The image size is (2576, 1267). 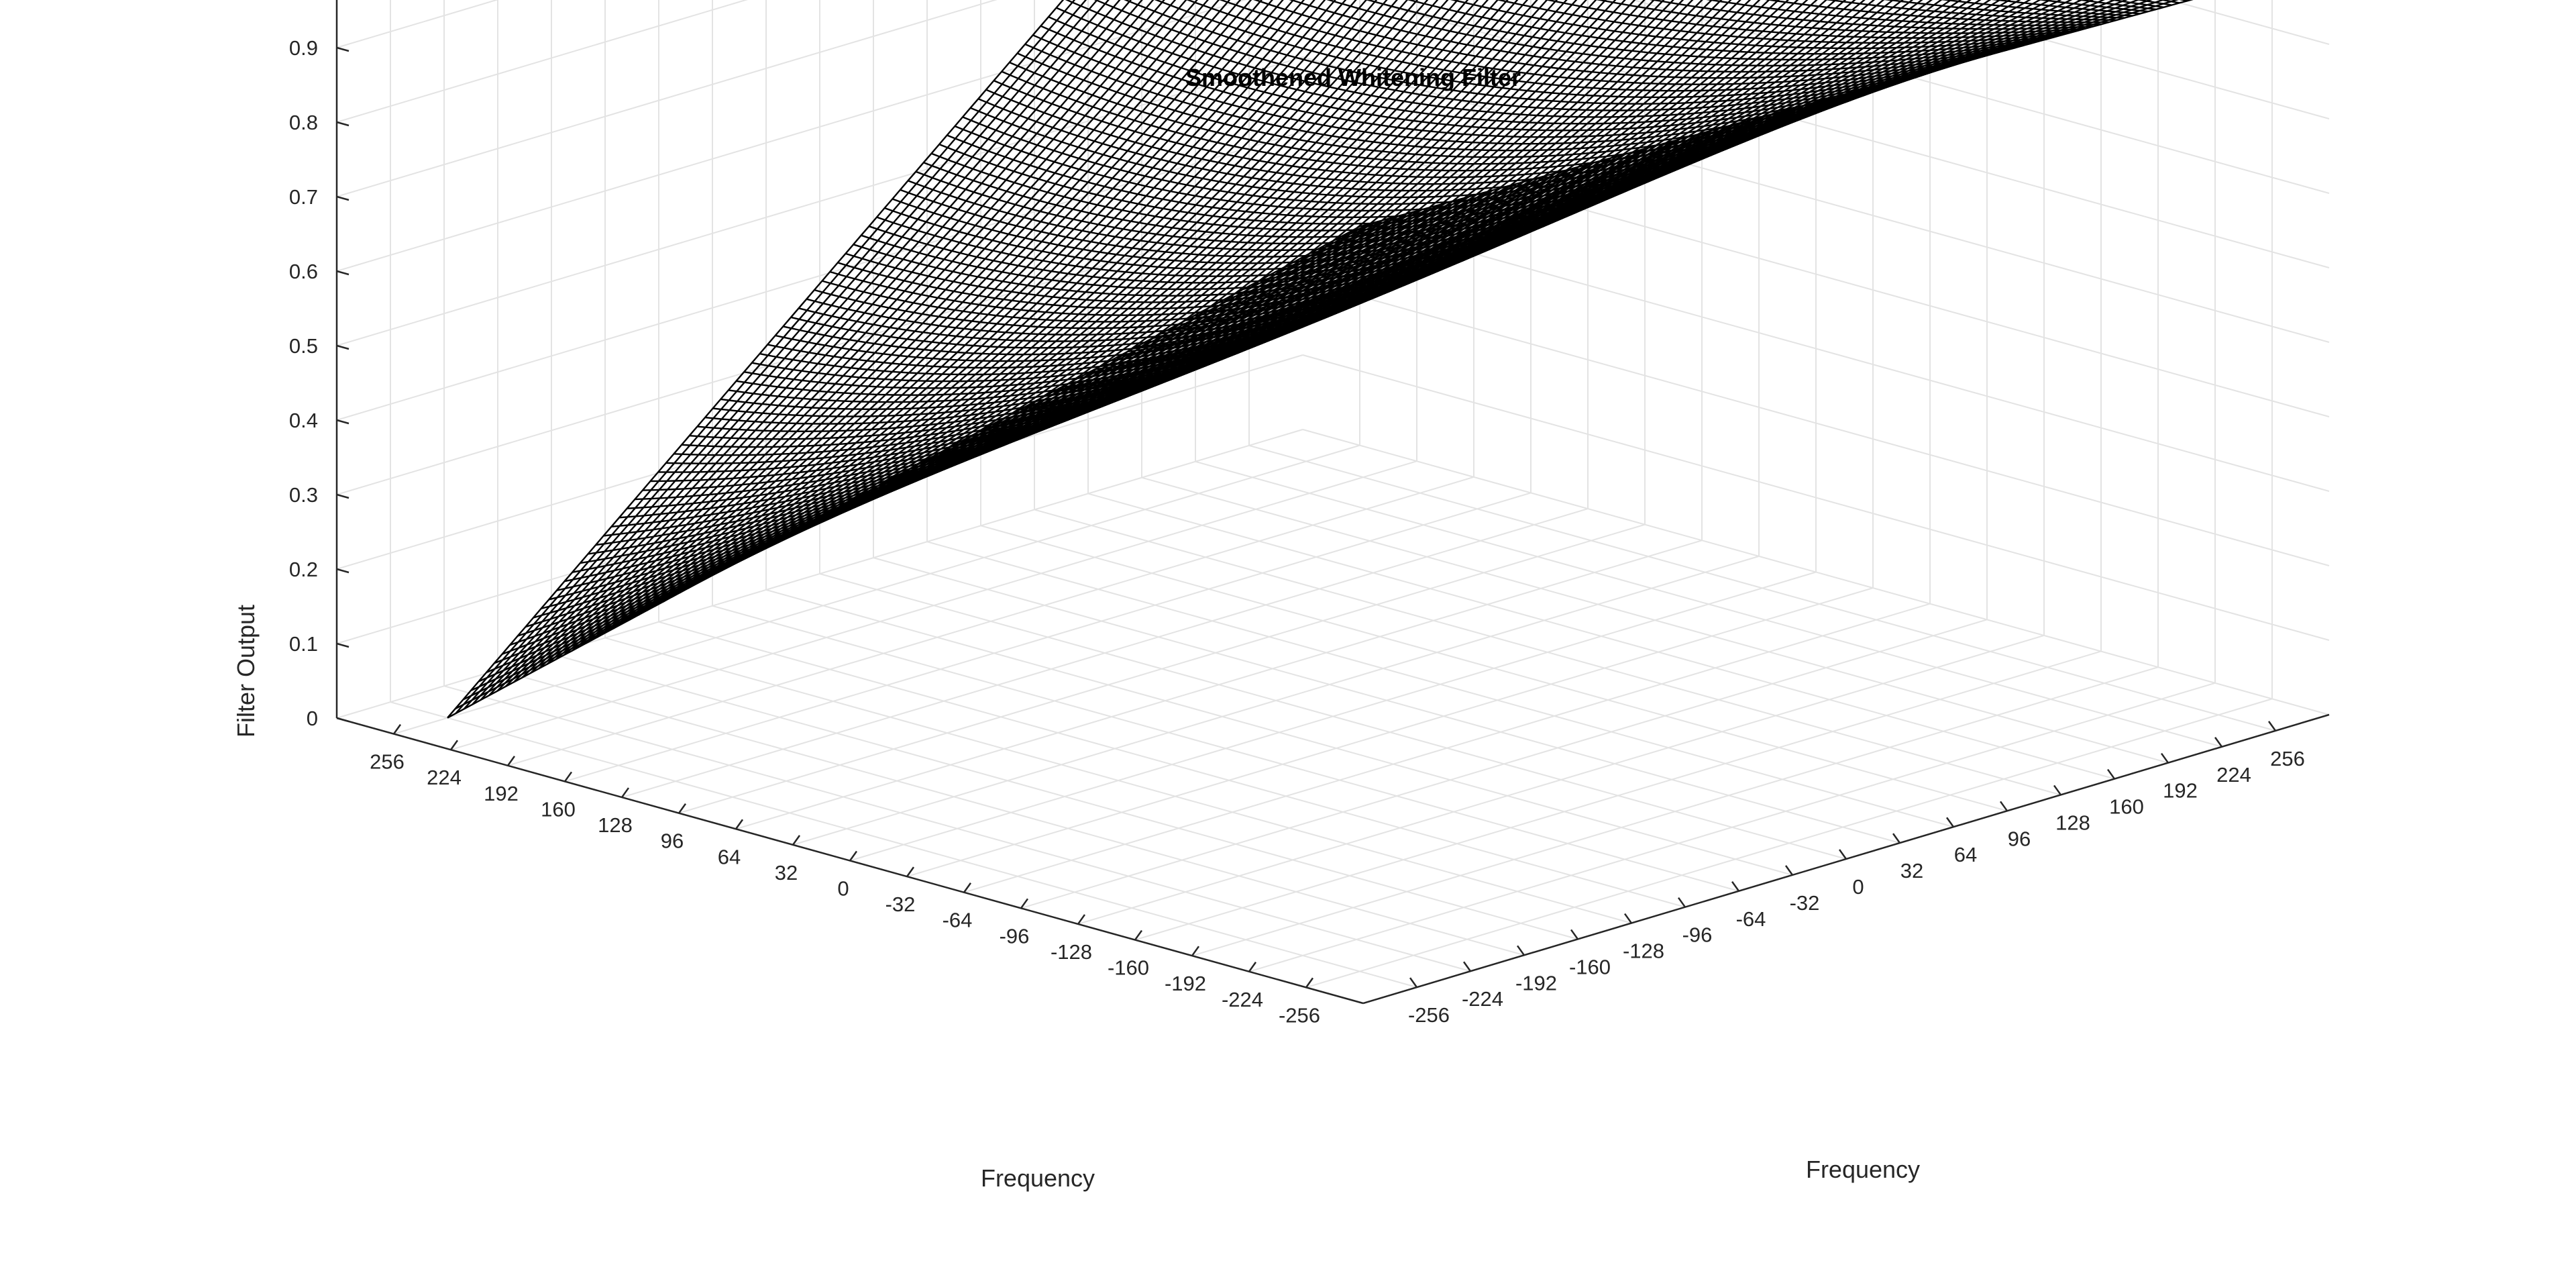 I want to click on y-tick-label: -128, so click(x=1643, y=951).